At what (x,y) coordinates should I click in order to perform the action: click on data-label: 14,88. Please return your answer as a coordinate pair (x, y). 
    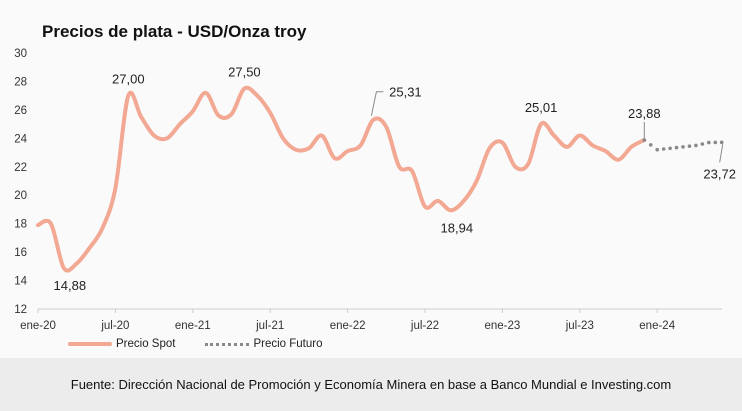
    Looking at the image, I should click on (70, 285).